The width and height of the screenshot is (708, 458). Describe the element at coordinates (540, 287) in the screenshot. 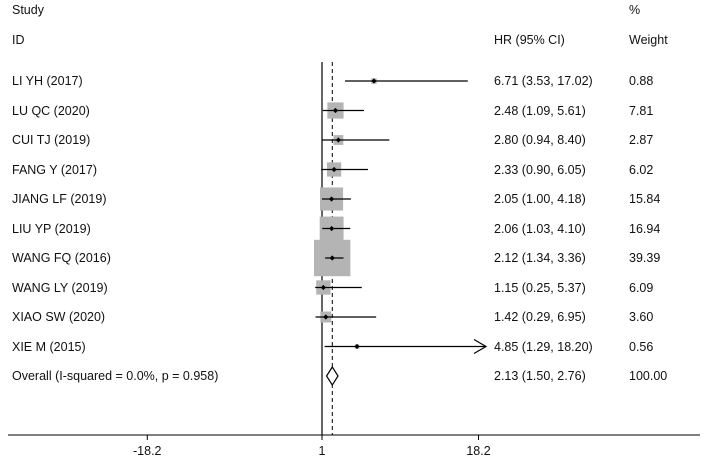

I see `study-hr-ci: 1.15 (0.25, 5.37)` at that location.